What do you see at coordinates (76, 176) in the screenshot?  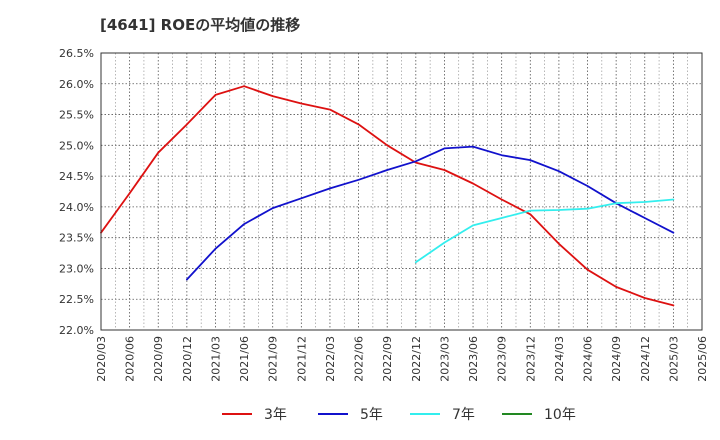 I see `y-tick-label: 24.5%` at bounding box center [76, 176].